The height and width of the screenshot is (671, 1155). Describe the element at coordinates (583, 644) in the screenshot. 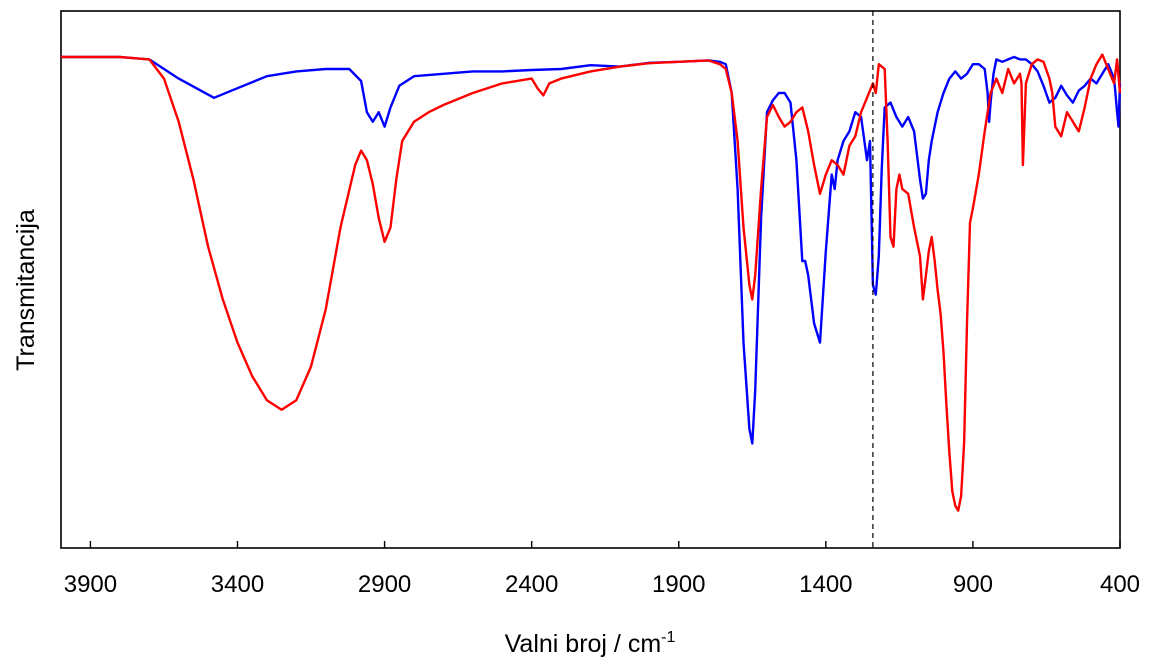

I see `x-axis-title-text: Valni broj / cm` at that location.